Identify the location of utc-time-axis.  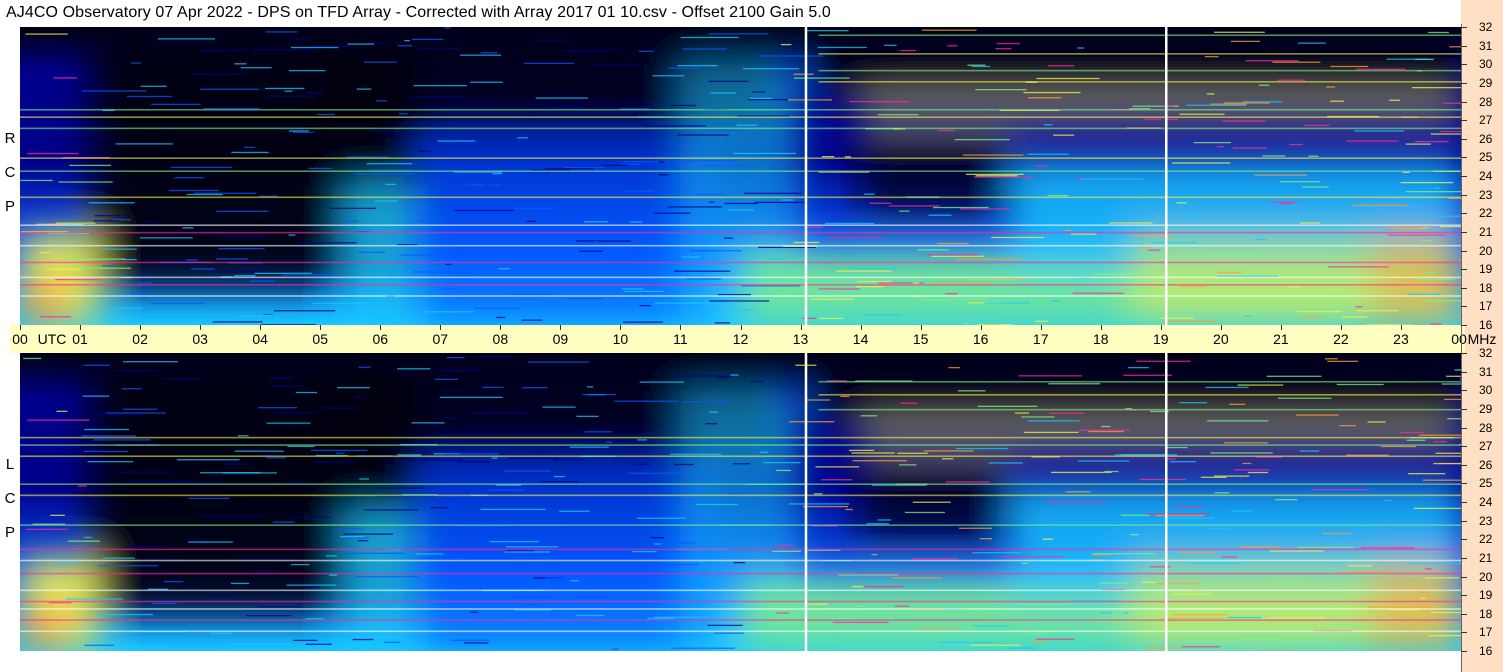
(737, 339).